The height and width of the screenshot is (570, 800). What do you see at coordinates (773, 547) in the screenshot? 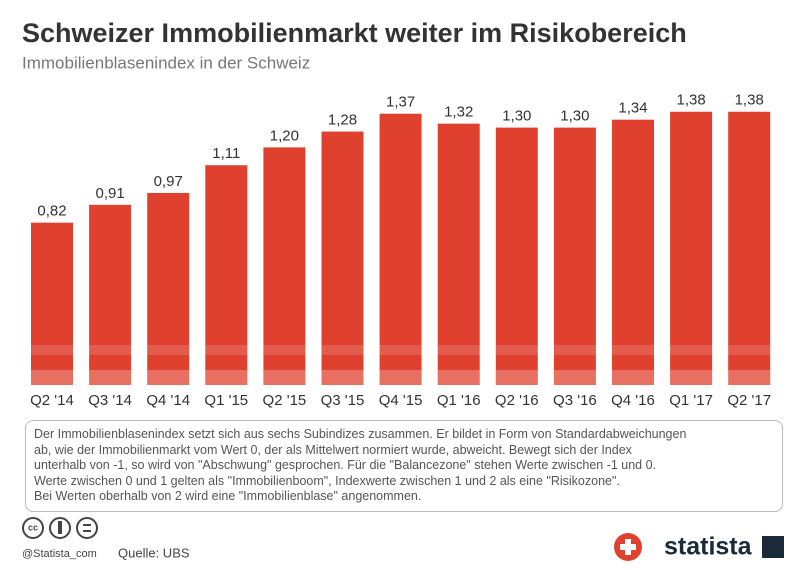
I see `brand-icon` at bounding box center [773, 547].